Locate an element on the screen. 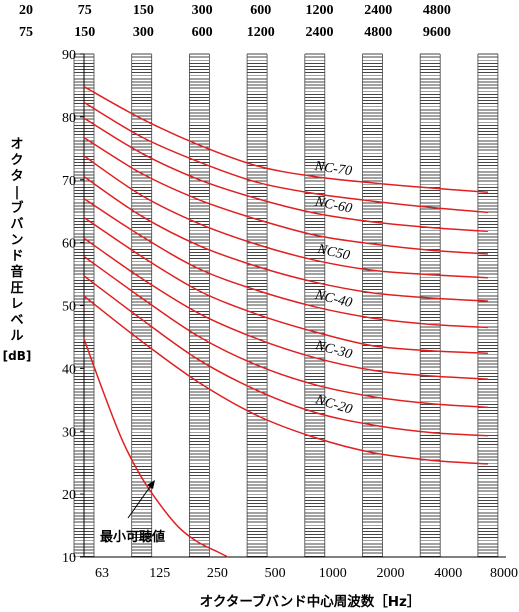 Image resolution: width=519 pixels, height=612 pixels. y-tick-label: 30 is located at coordinates (69, 432).